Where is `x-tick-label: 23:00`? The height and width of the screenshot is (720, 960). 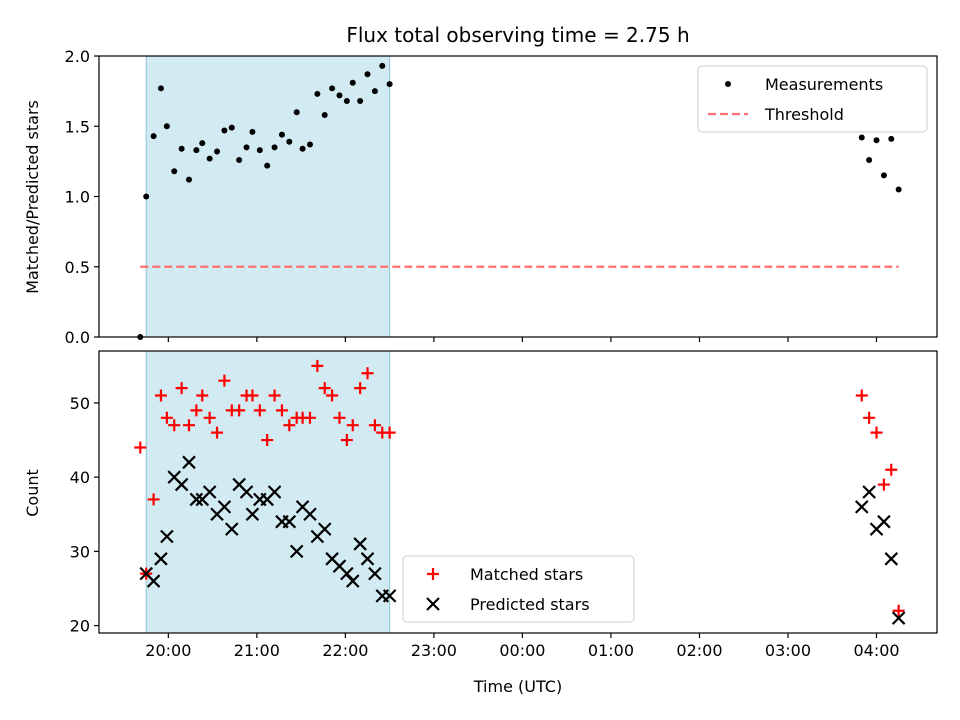
x-tick-label: 23:00 is located at coordinates (434, 650).